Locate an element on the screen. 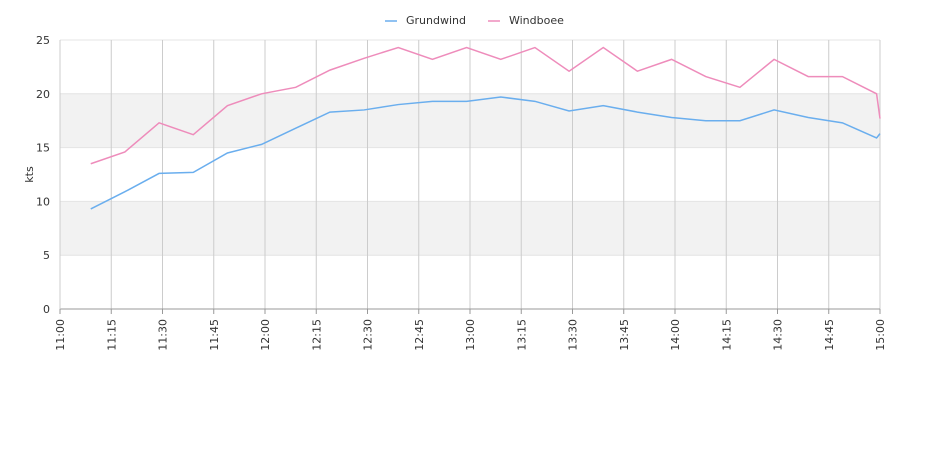 The image size is (940, 450). legend-label: Grundwind is located at coordinates (436, 20).